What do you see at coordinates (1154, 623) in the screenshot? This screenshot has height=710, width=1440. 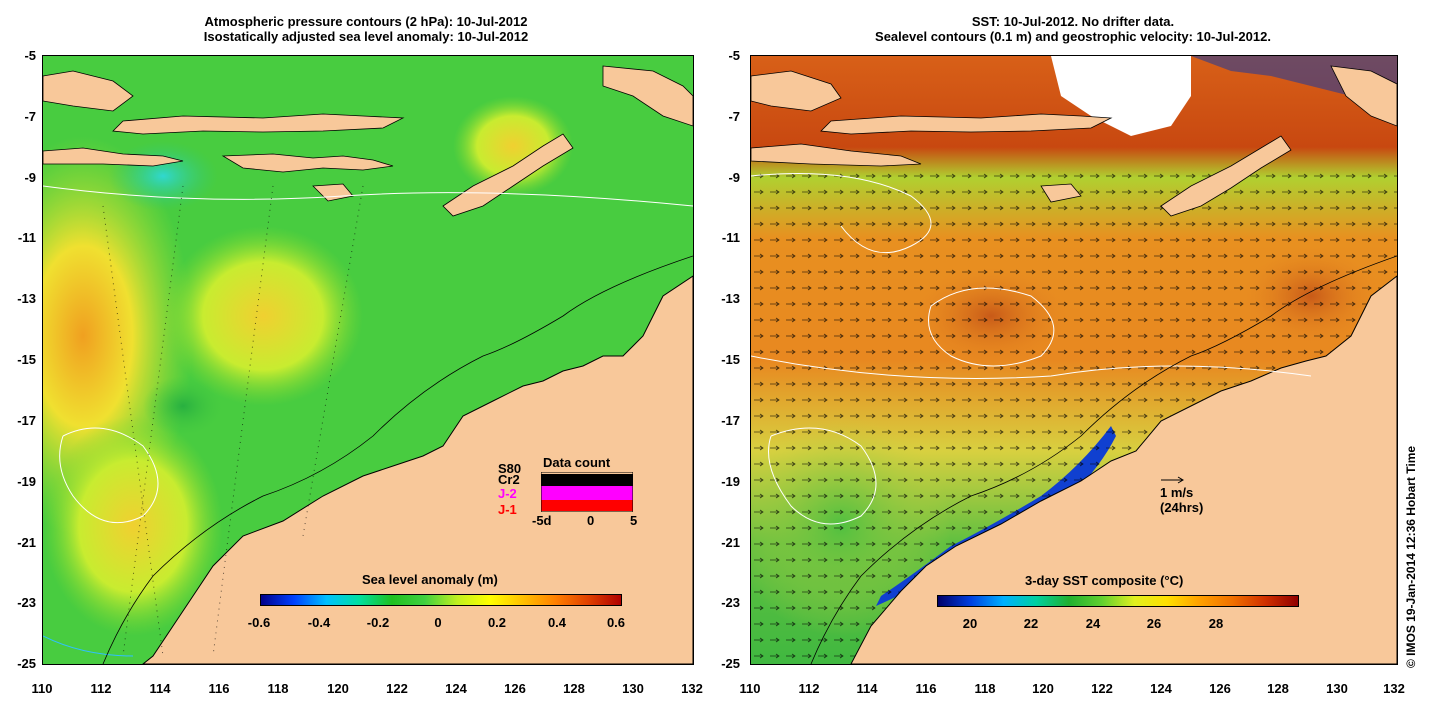 I see `sst-colorbar-tick: 26` at bounding box center [1154, 623].